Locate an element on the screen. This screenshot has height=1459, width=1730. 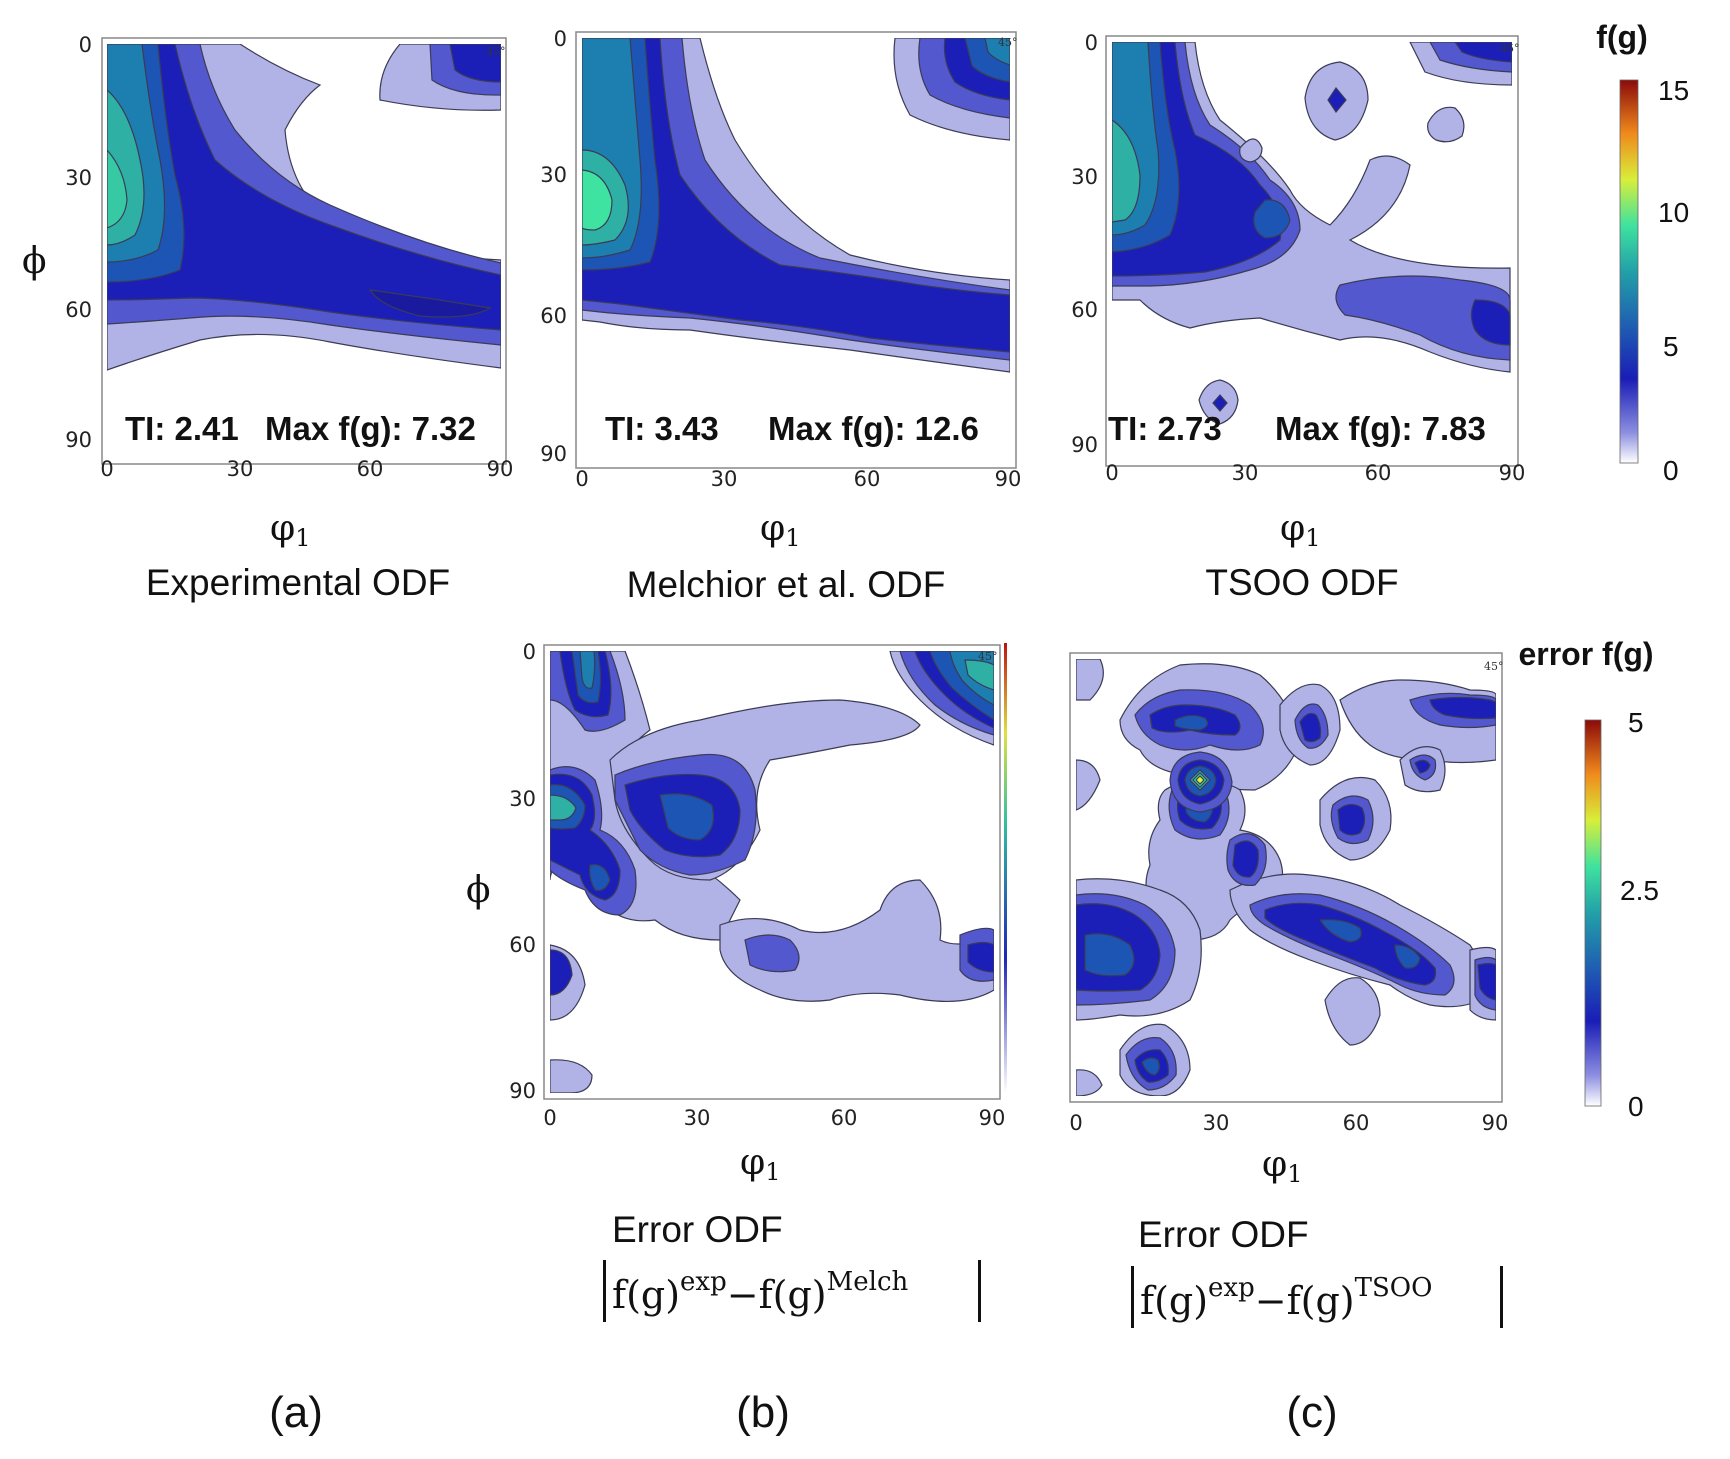
error-formula: f(g)exp−f(g)TSOO is located at coordinates (1317, 1297).